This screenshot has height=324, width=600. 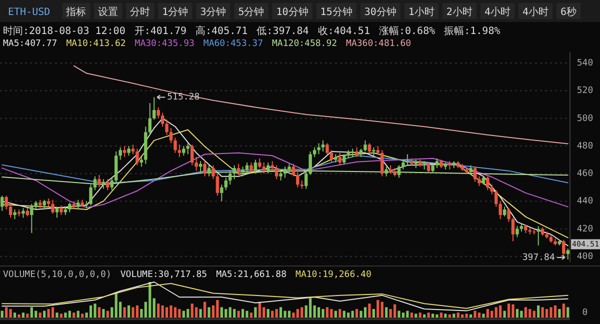 What do you see at coordinates (380, 12) in the screenshot?
I see `text: 30分钟` at bounding box center [380, 12].